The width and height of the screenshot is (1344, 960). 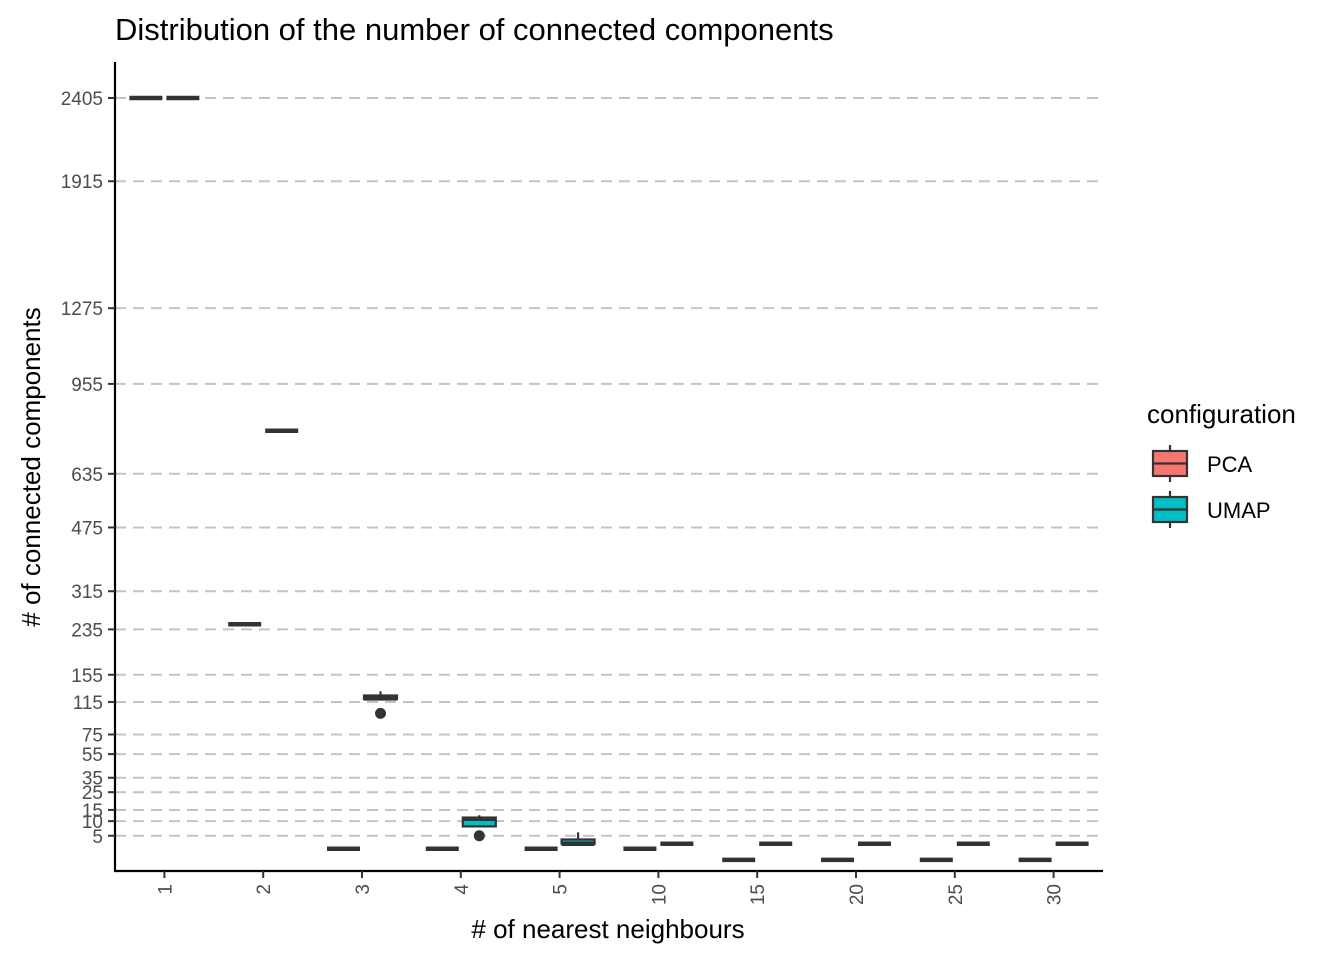 I want to click on x-tick-label: 4, so click(x=462, y=889).